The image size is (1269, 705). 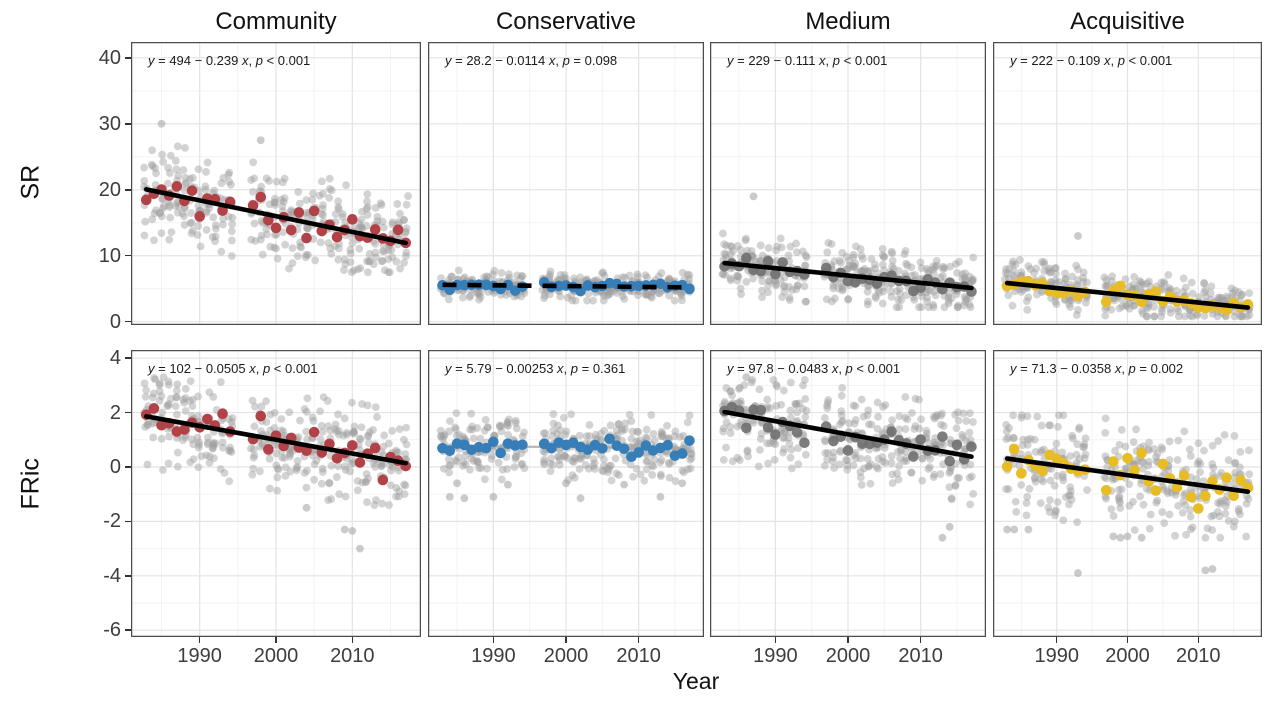 I want to click on y-axis-title-sr: SR, so click(x=30, y=182).